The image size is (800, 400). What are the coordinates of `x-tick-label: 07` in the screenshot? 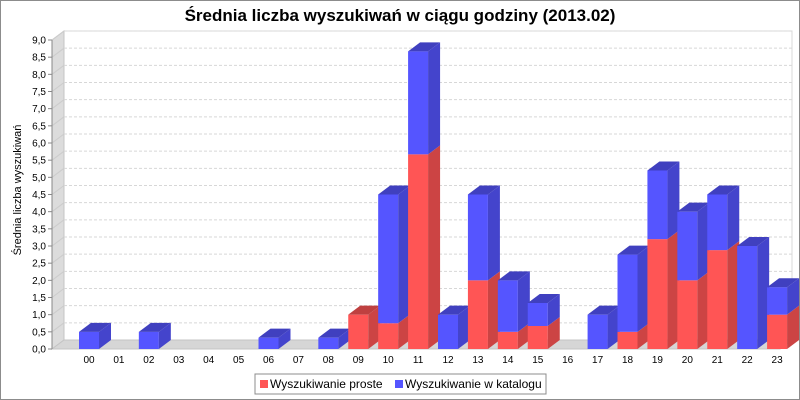 It's located at (299, 360).